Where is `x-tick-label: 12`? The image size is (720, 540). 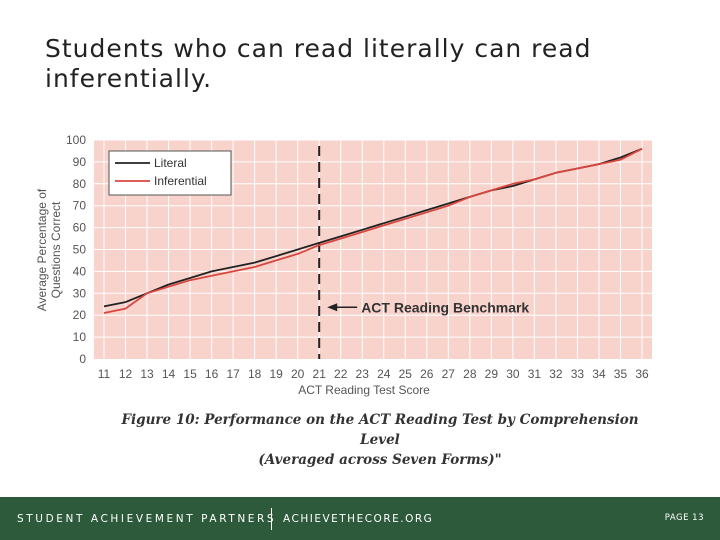 x-tick-label: 12 is located at coordinates (126, 374).